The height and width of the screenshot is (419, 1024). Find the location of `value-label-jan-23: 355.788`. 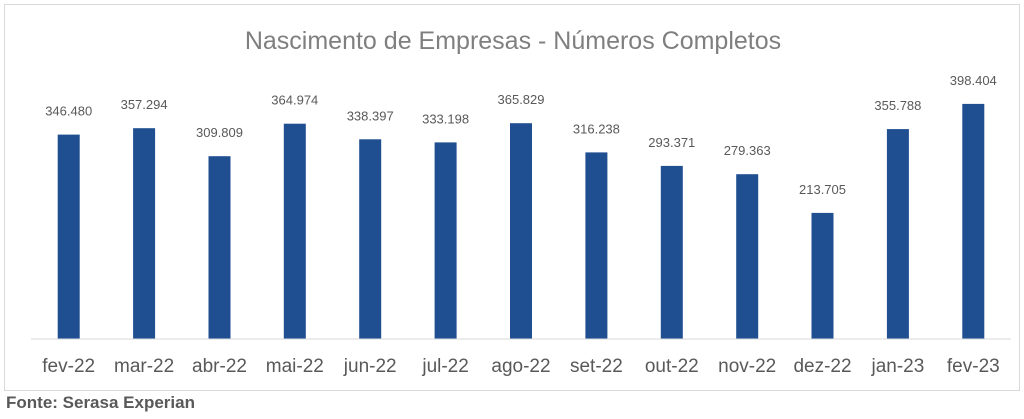

value-label-jan-23: 355.788 is located at coordinates (897, 105).